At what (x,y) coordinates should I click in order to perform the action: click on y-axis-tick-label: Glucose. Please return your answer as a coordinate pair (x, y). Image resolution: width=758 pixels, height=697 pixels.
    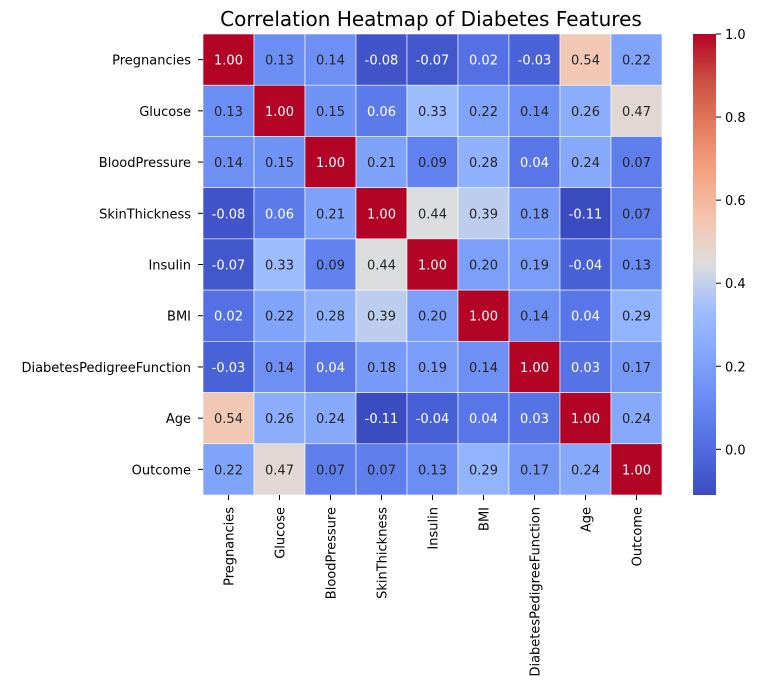
    Looking at the image, I should click on (165, 112).